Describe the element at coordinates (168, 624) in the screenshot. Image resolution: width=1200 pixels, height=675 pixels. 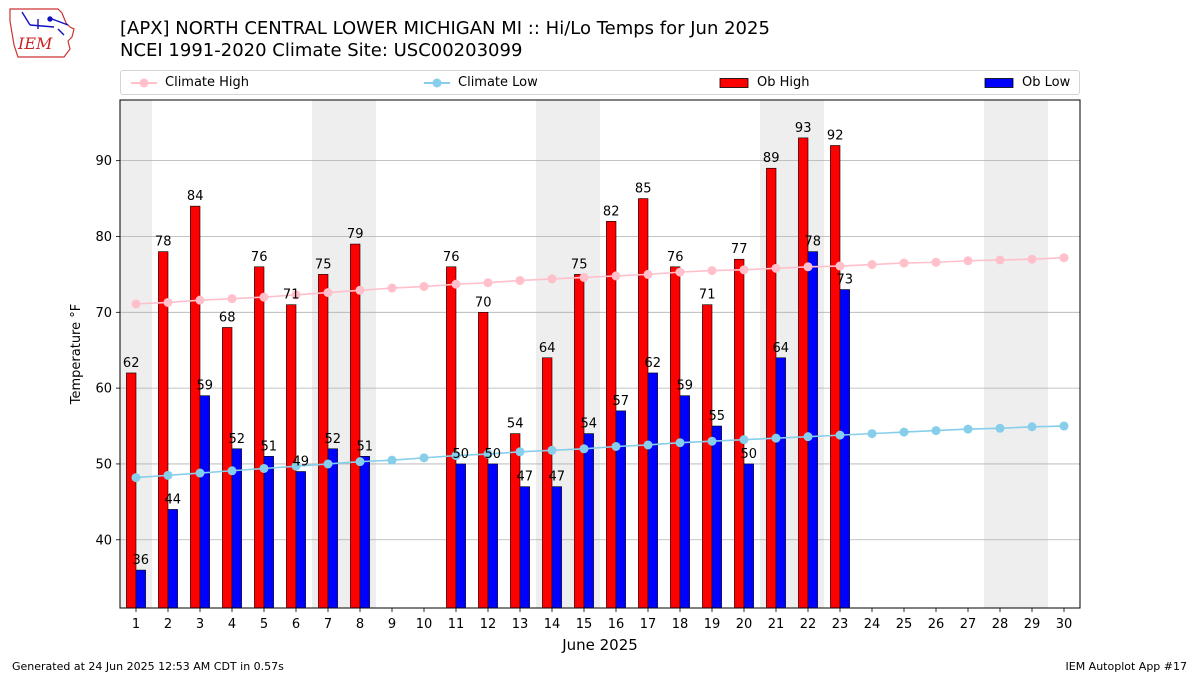
I see `x-tick-label: 2` at that location.